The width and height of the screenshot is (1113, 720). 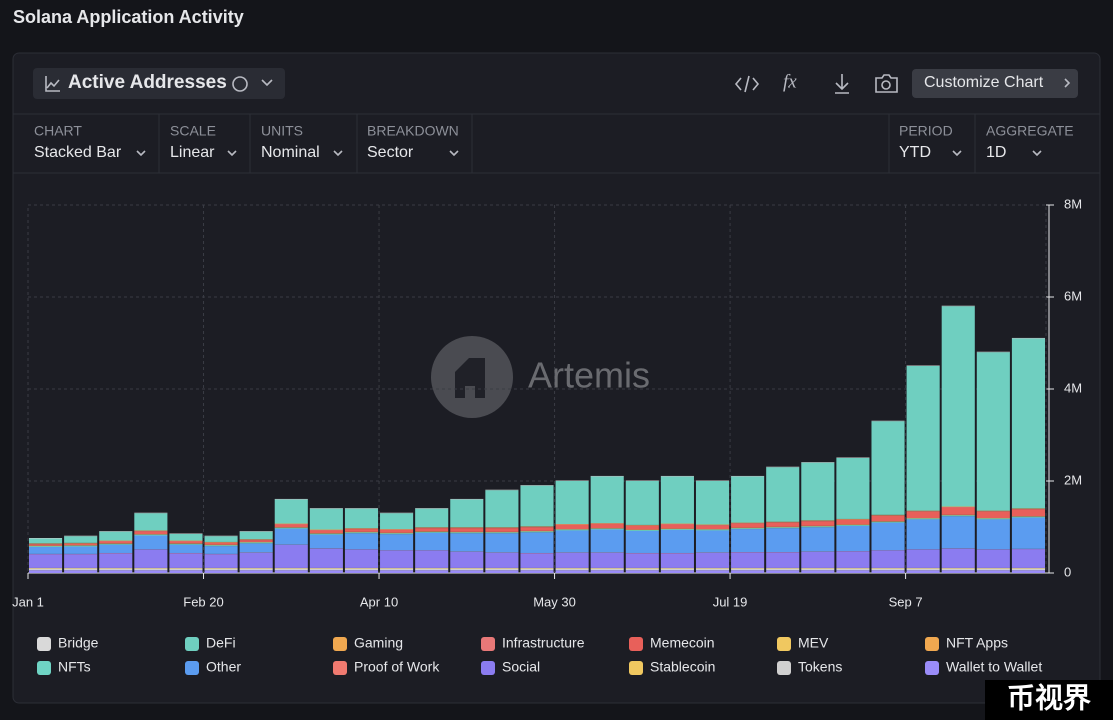 What do you see at coordinates (390, 152) in the screenshot?
I see `control-value: Sector` at bounding box center [390, 152].